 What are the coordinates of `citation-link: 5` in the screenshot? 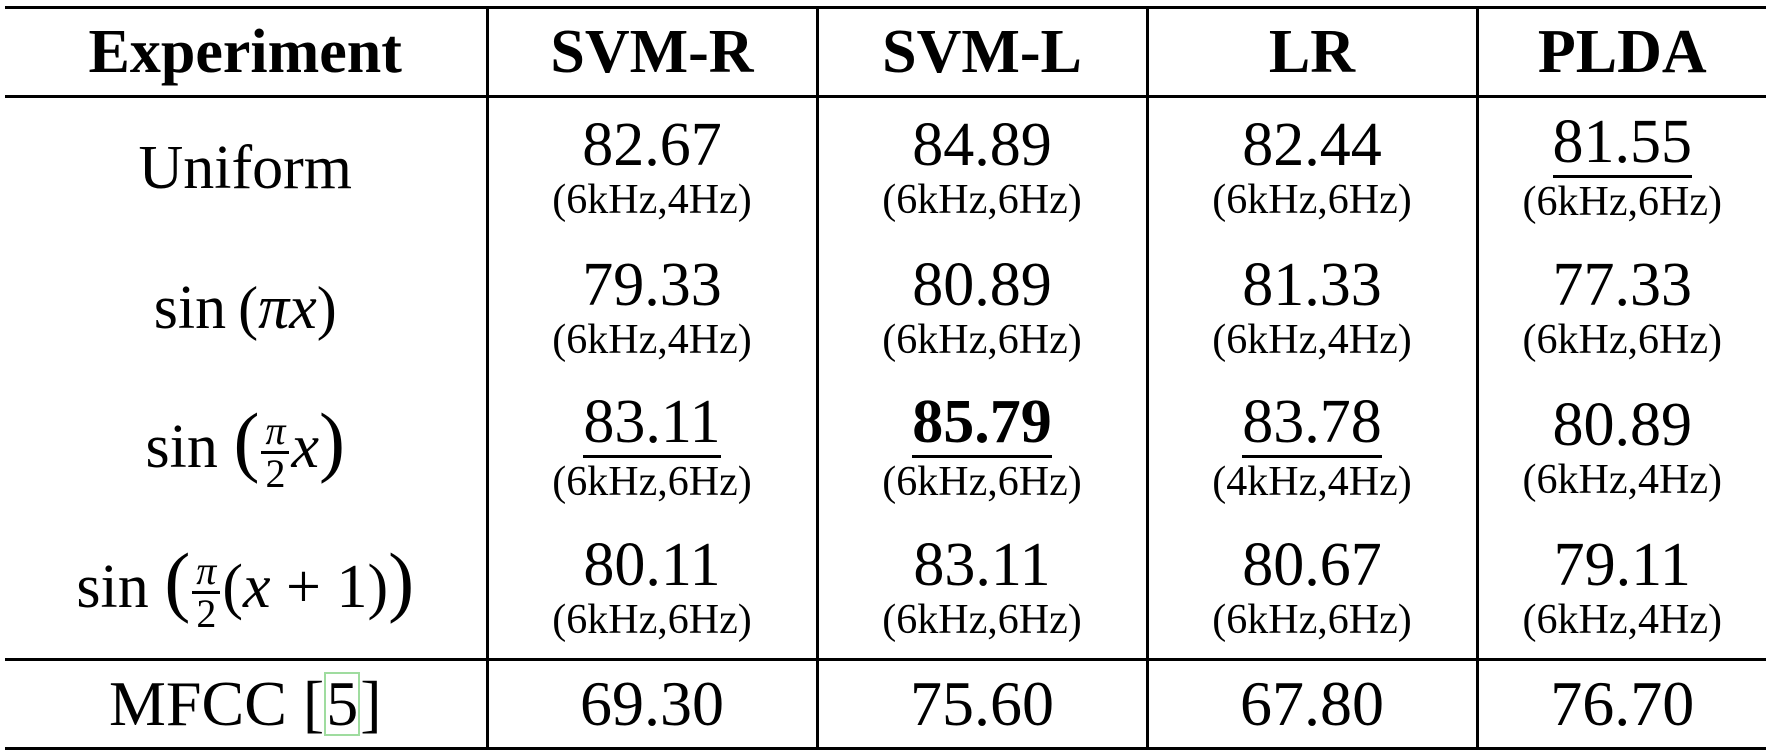 It's located at (342, 703).